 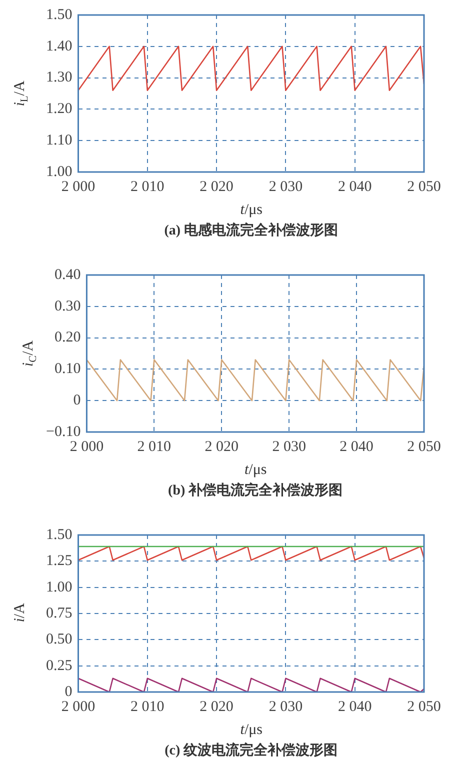 What do you see at coordinates (63, 432) in the screenshot?
I see `y-tick-label: −0.10` at bounding box center [63, 432].